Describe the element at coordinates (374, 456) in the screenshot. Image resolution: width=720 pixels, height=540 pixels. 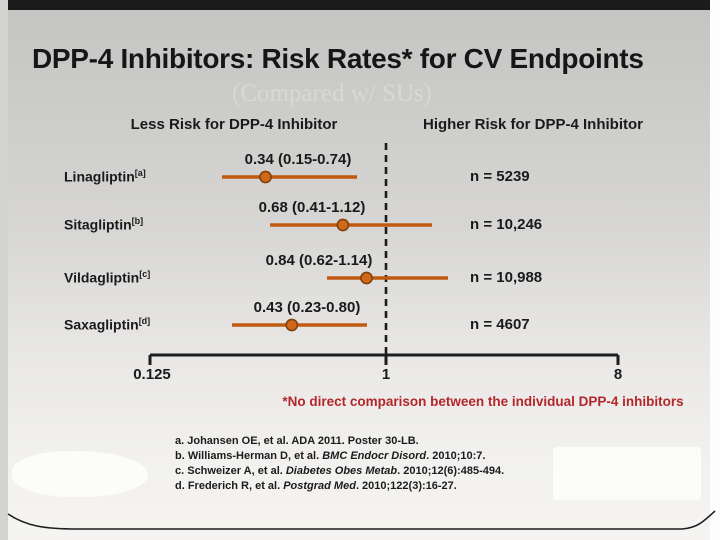
I see `journal-name: BMC Endocr Disord` at that location.